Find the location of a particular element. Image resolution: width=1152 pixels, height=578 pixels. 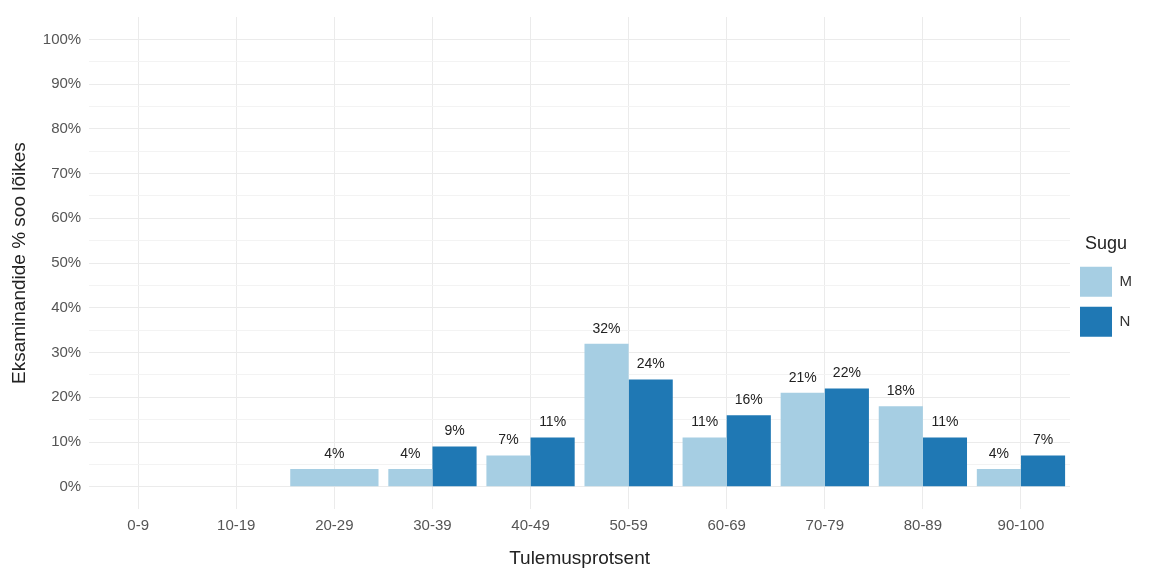

y-tick-label: 80% is located at coordinates (66, 127).